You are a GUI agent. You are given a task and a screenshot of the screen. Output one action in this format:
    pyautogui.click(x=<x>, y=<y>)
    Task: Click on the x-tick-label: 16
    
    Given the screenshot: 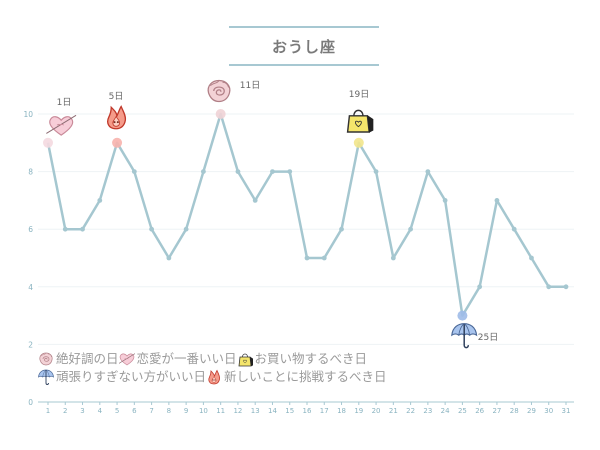 What is the action you would take?
    pyautogui.click(x=307, y=411)
    